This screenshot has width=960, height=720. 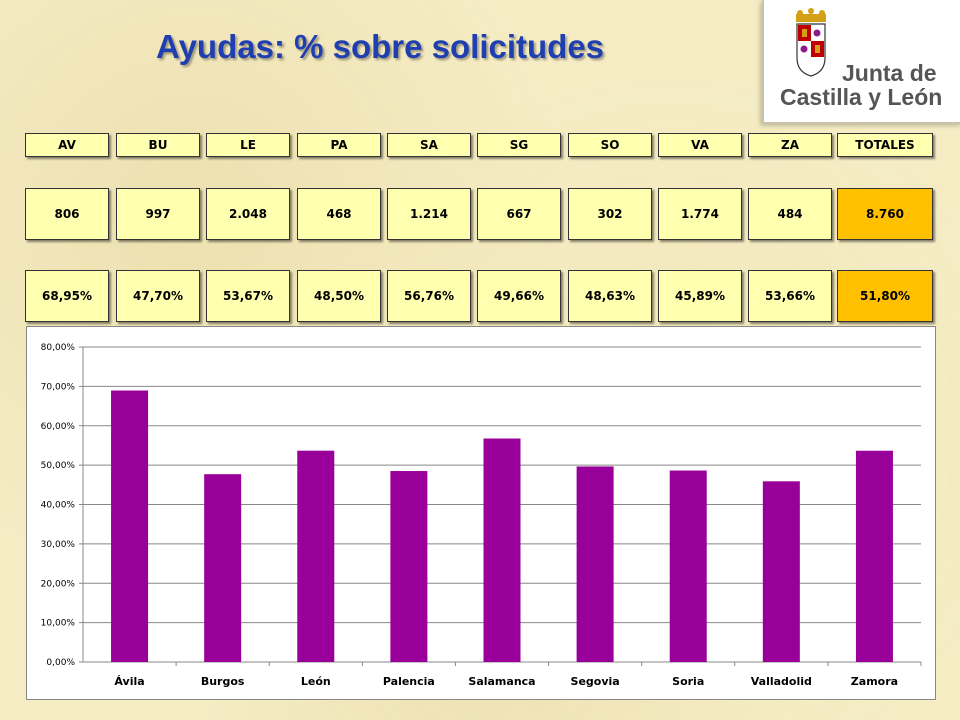 What do you see at coordinates (67, 145) in the screenshot?
I see `header-cell-av: AV` at bounding box center [67, 145].